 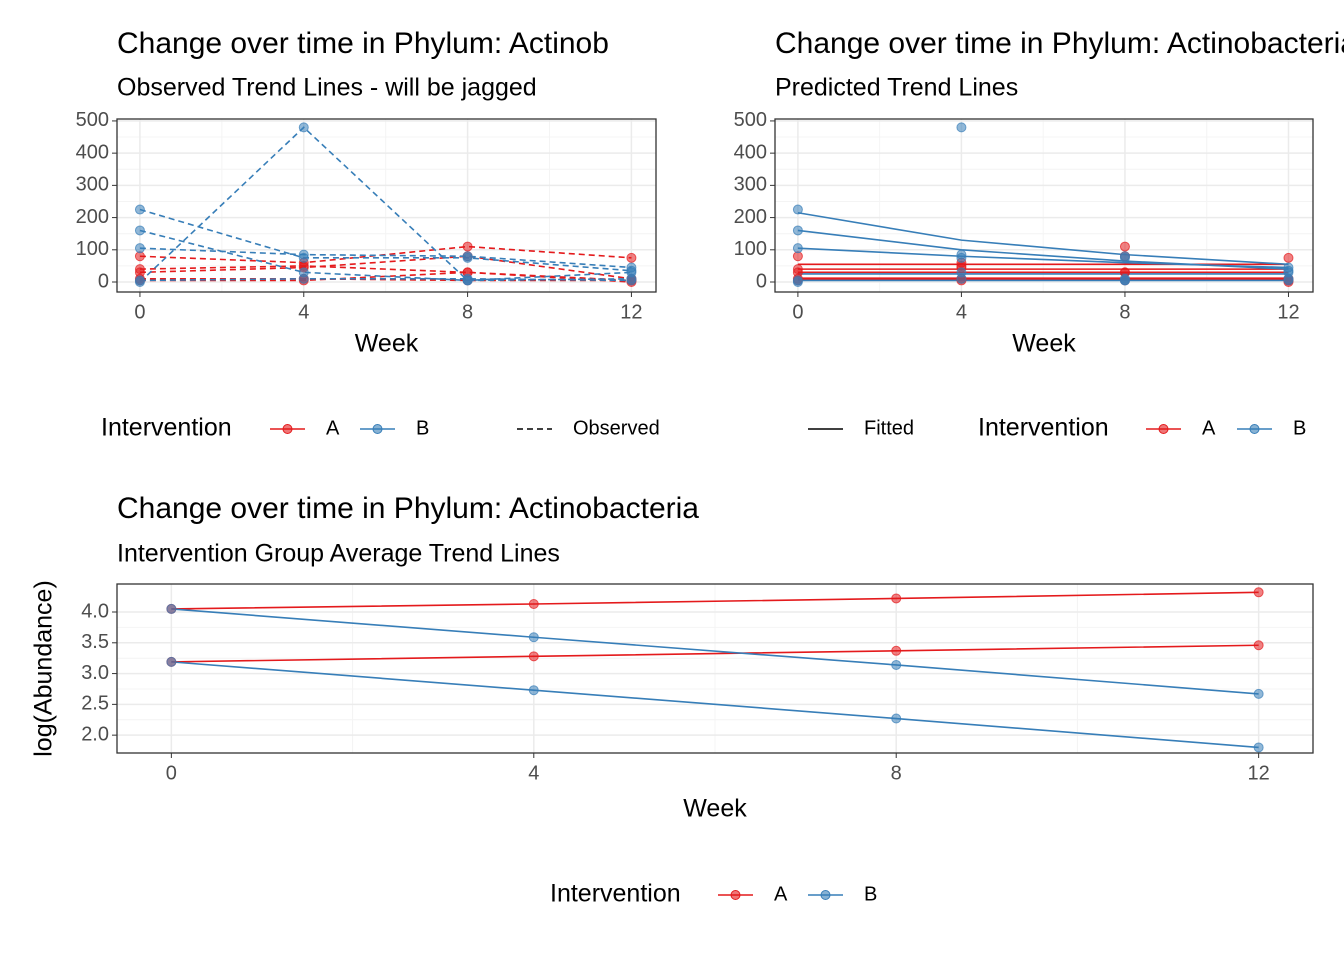 I want to click on legend-label: Observed, so click(x=616, y=428).